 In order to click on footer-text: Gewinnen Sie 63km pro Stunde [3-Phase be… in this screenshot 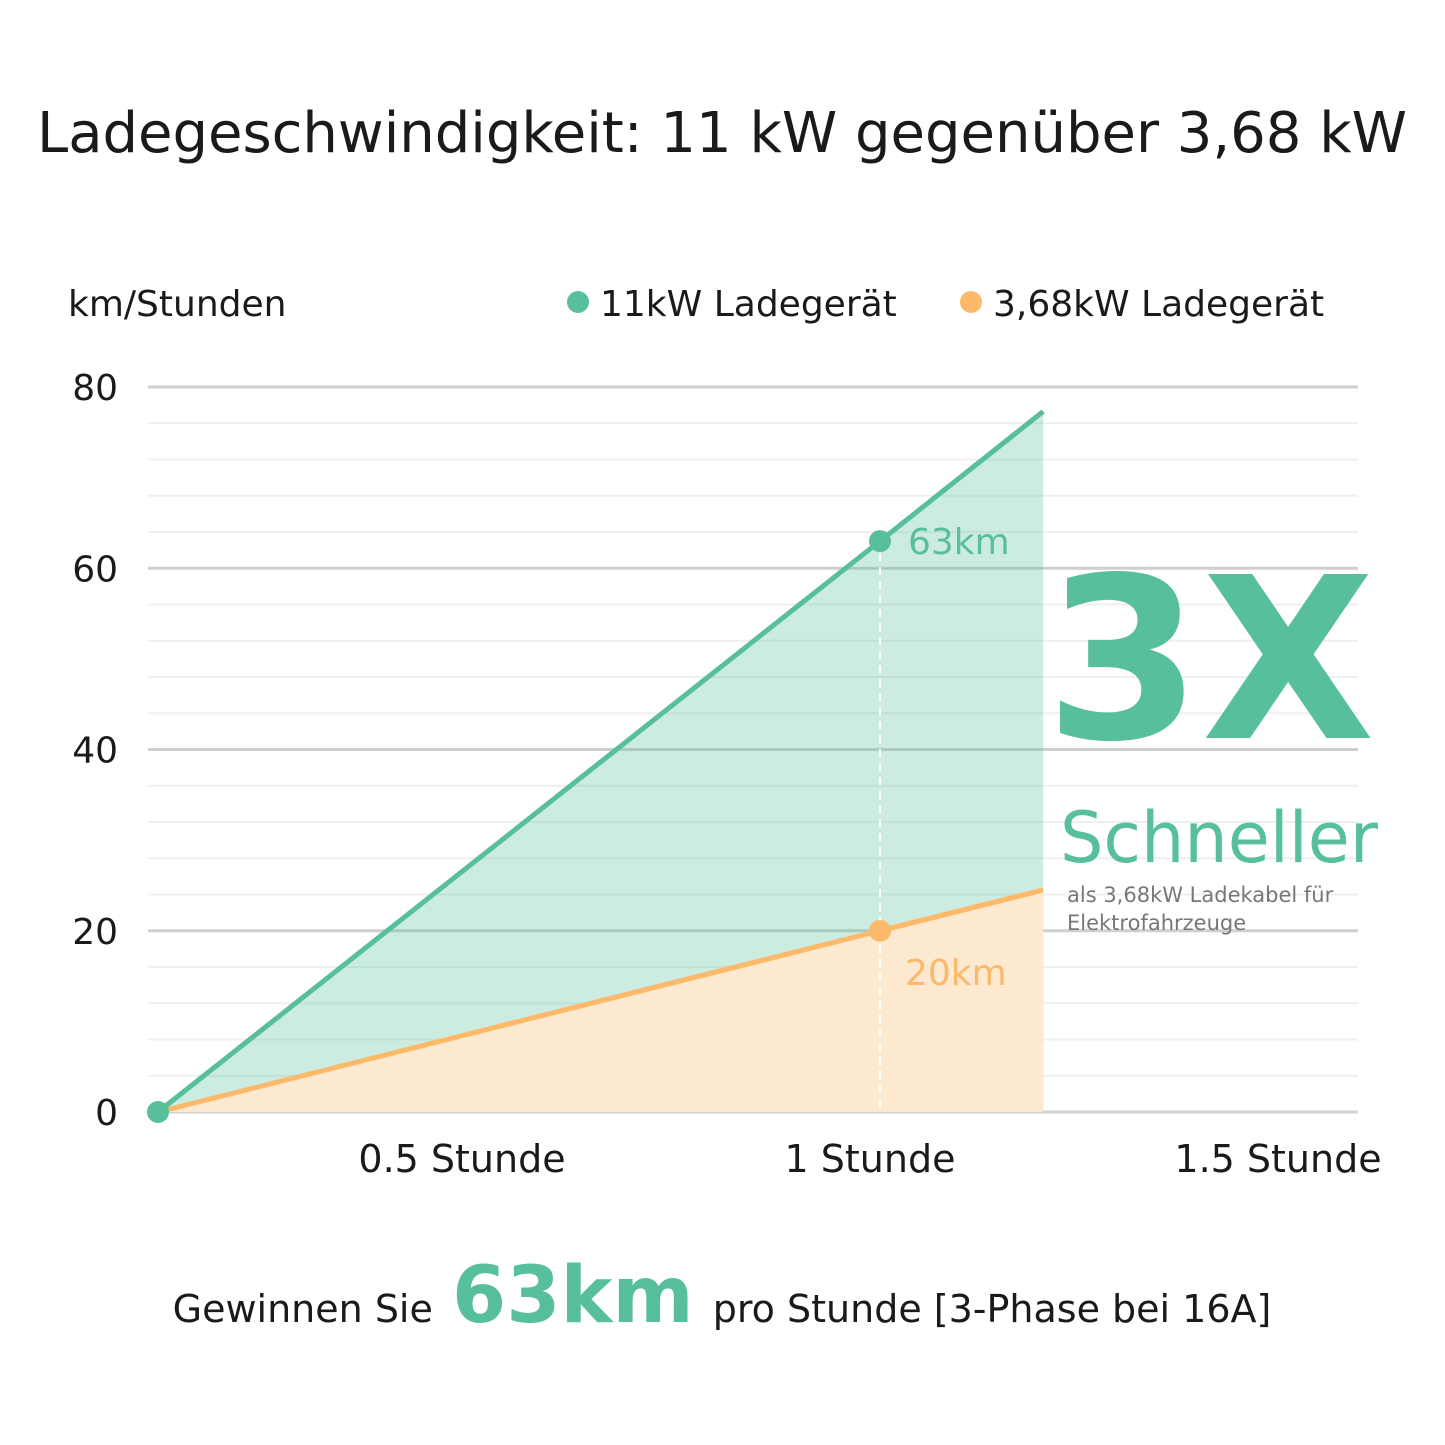, I will do `click(722, 1296)`.